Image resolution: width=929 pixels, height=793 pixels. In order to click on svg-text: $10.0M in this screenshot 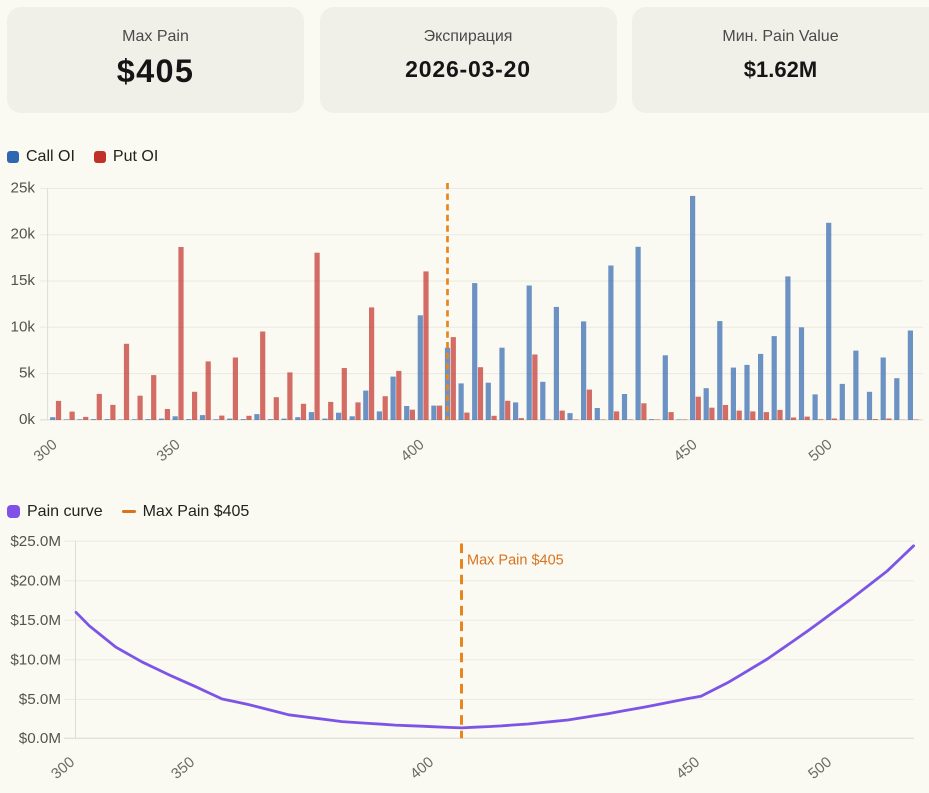, I will do `click(35, 660)`.